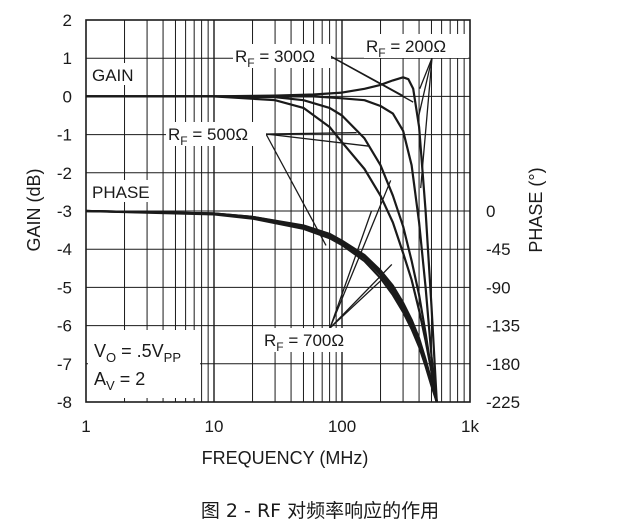 The height and width of the screenshot is (528, 640). What do you see at coordinates (498, 287) in the screenshot?
I see `right-y-tick-label: -90` at bounding box center [498, 287].